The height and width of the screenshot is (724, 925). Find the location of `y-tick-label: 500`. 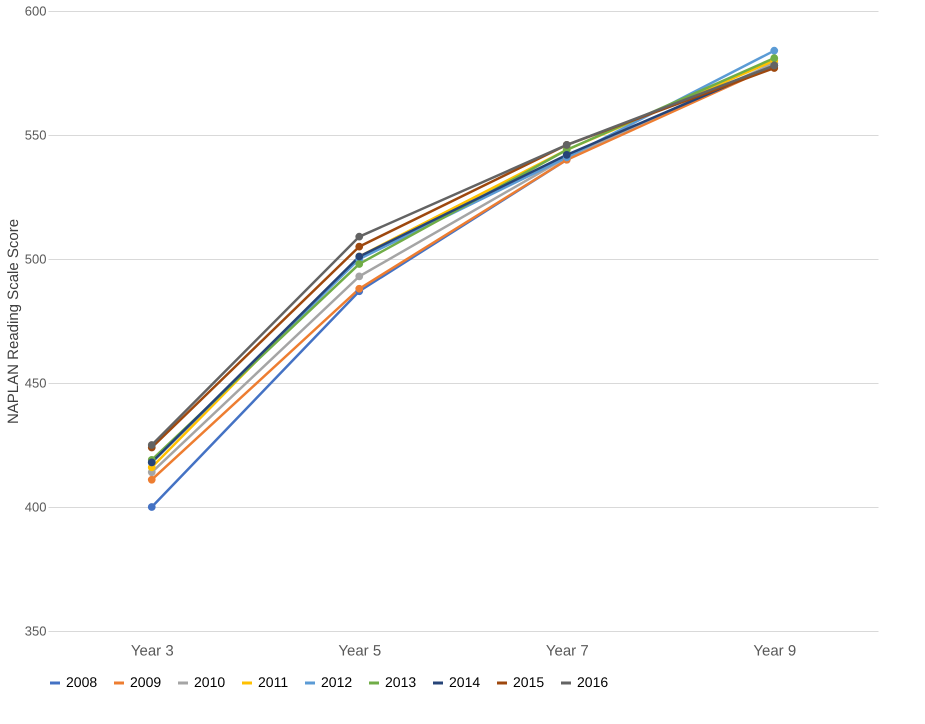

y-tick-label: 500 is located at coordinates (35, 259).